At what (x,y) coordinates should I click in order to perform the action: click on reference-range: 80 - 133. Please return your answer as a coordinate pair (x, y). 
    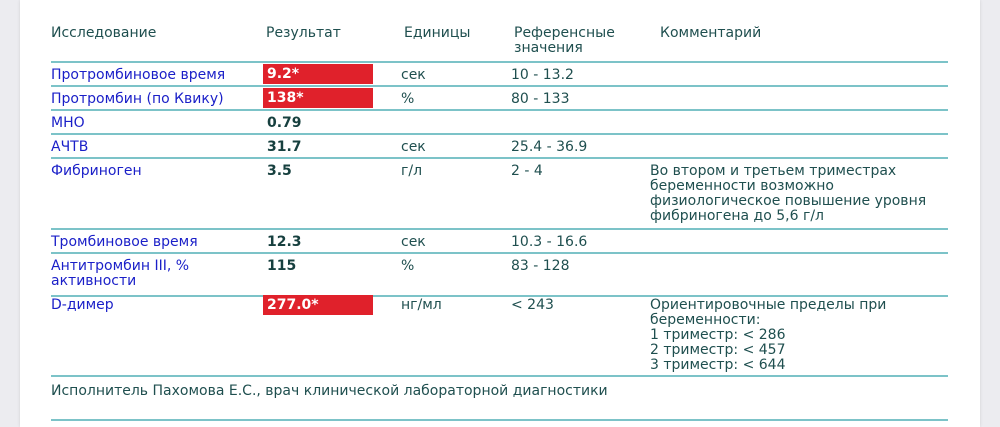
    Looking at the image, I should click on (540, 99).